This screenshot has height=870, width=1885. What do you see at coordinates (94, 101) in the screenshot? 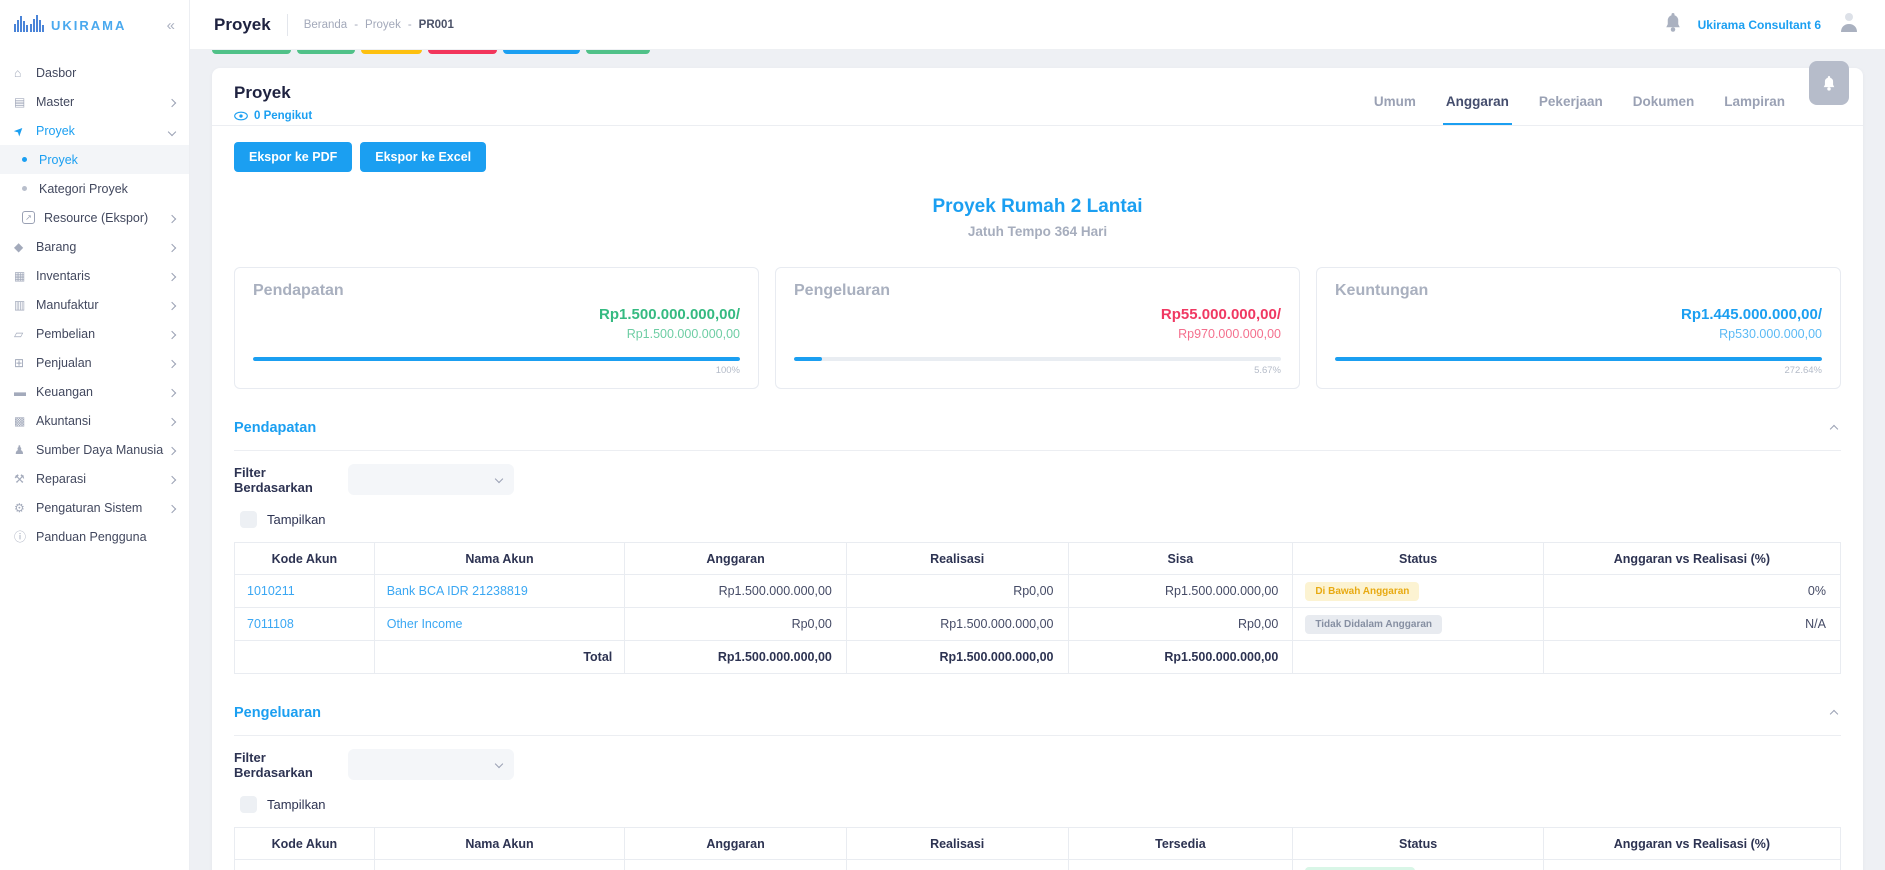
I see `sidebar-item-master: ▤ Master` at bounding box center [94, 101].